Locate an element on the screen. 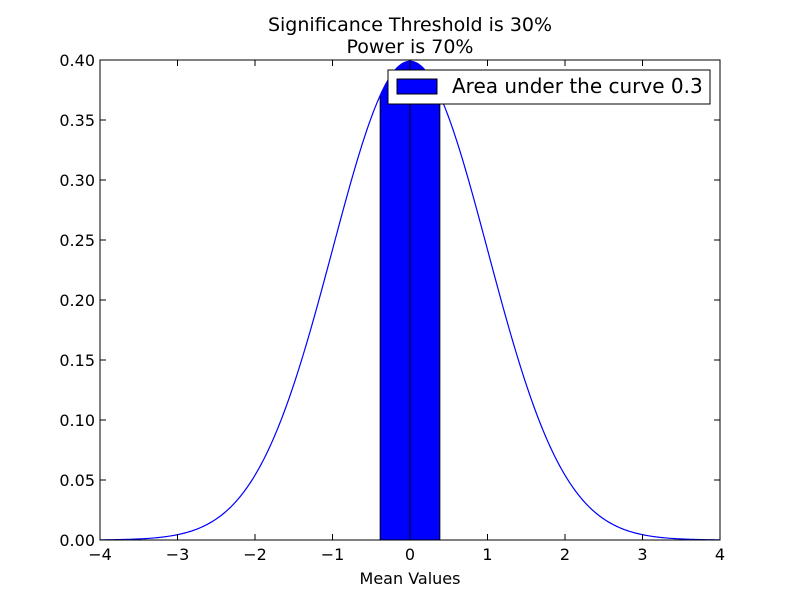 The image size is (800, 600). x-tick-label: −1 is located at coordinates (333, 554).